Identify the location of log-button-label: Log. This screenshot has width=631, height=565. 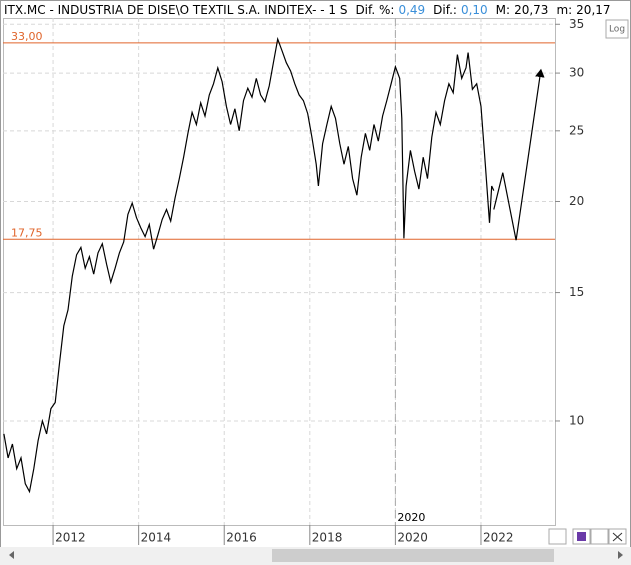
(617, 30).